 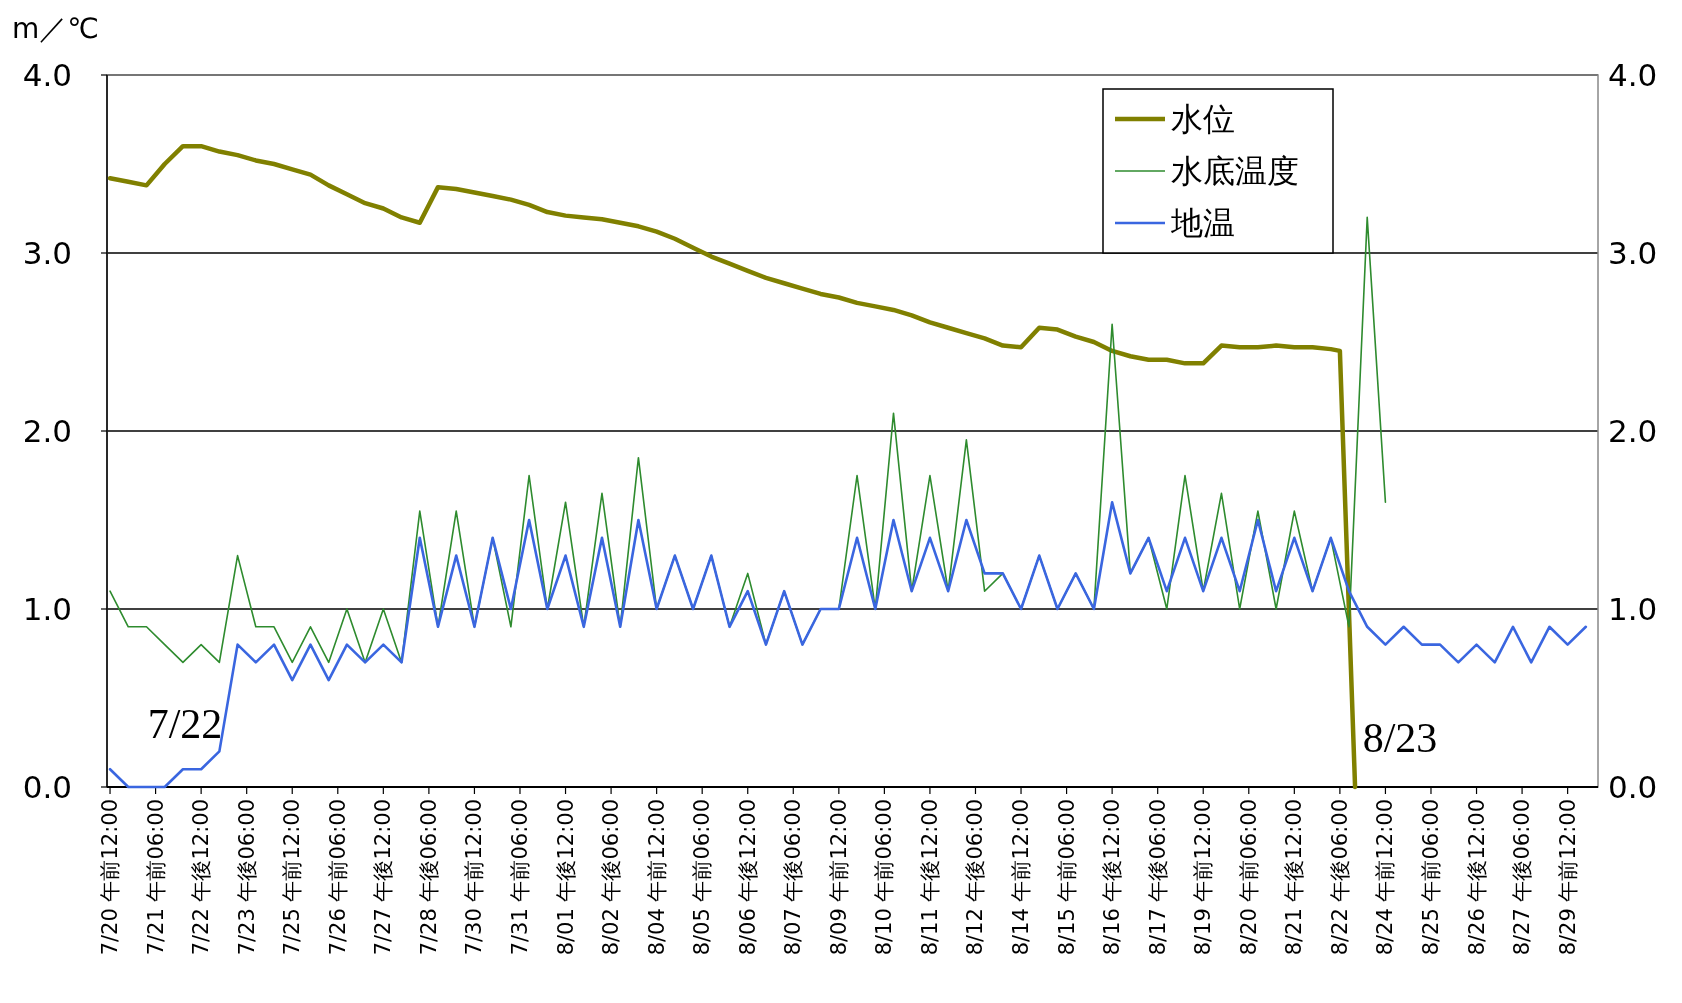 What do you see at coordinates (428, 877) in the screenshot?
I see `x-tick-label: 7/28 午後06:00` at bounding box center [428, 877].